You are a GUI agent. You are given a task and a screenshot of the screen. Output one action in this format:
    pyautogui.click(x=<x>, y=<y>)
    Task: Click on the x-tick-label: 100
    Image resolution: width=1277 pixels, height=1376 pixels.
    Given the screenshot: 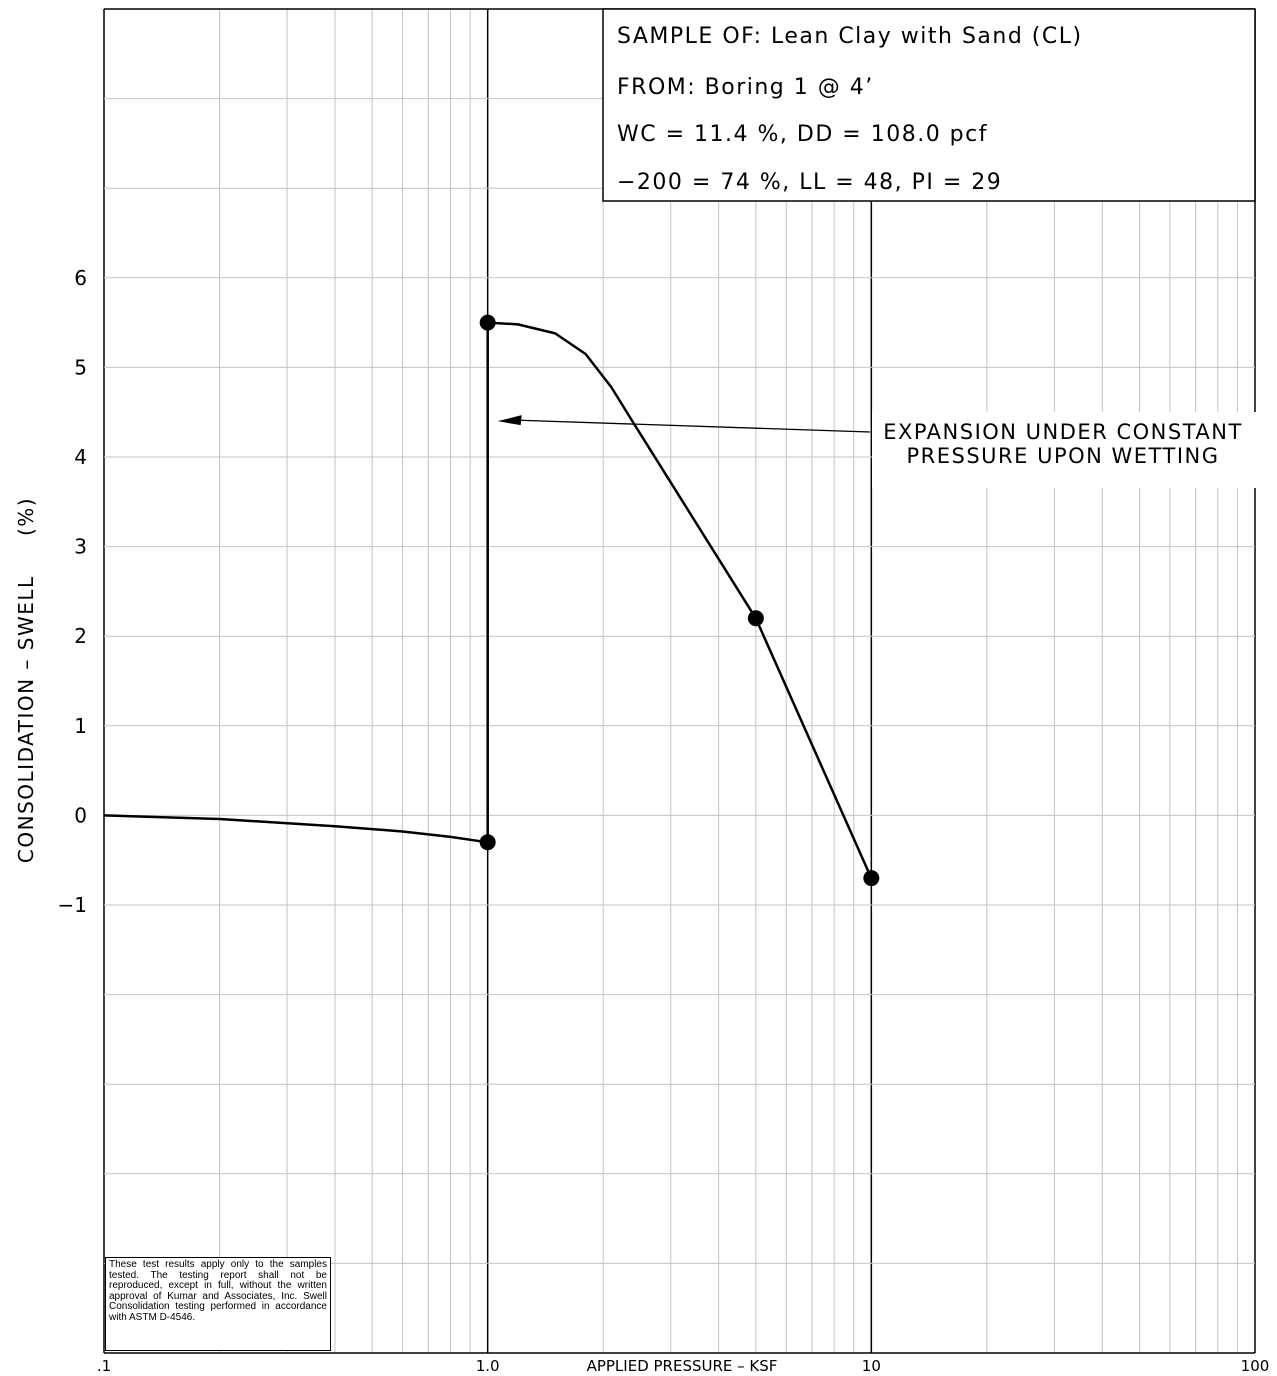 What is the action you would take?
    pyautogui.click(x=1255, y=1366)
    